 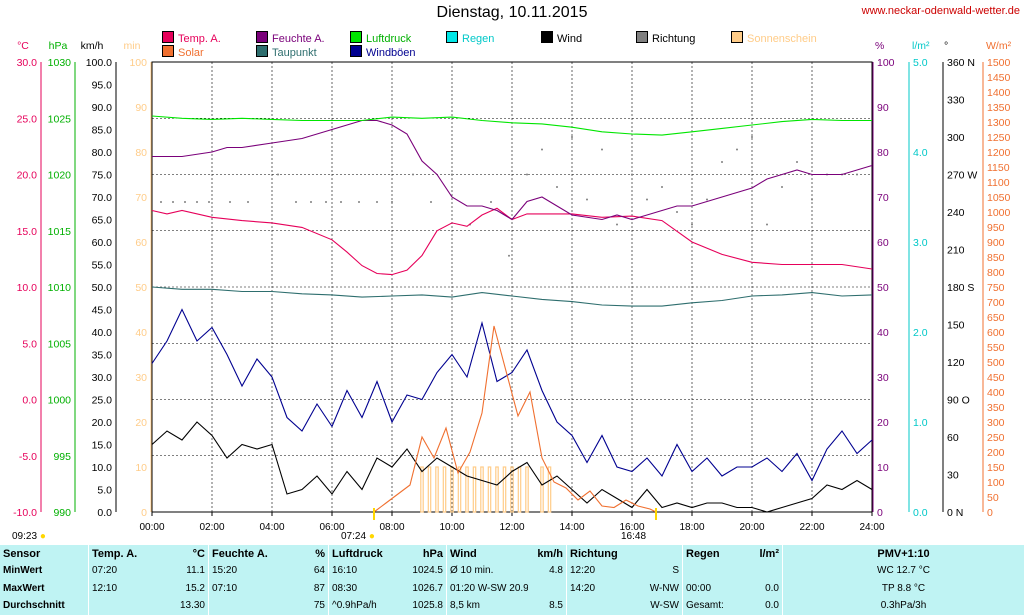 What do you see at coordinates (512, 170) in the screenshot?
I see `series-line-feuchte-a-` at bounding box center [512, 170].